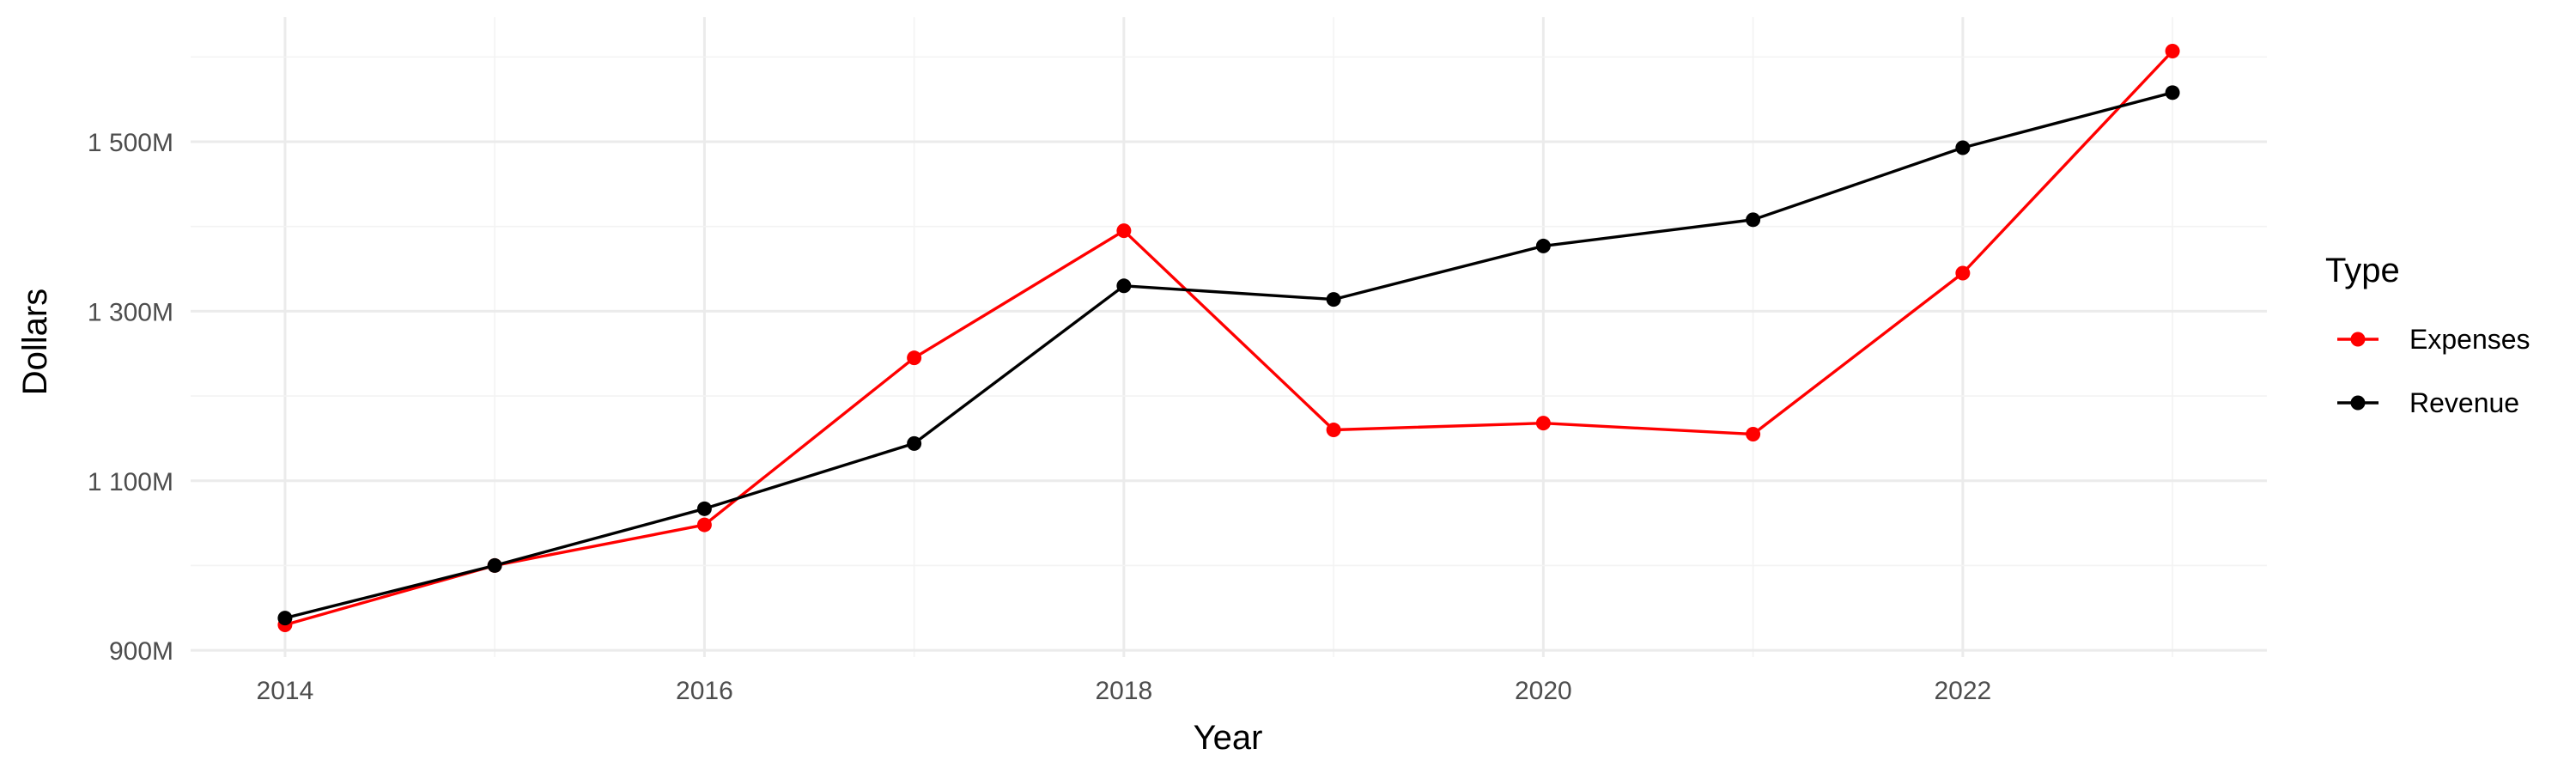 The image size is (2576, 773). I want to click on legend: Type Expenses Revenue, so click(2427, 335).